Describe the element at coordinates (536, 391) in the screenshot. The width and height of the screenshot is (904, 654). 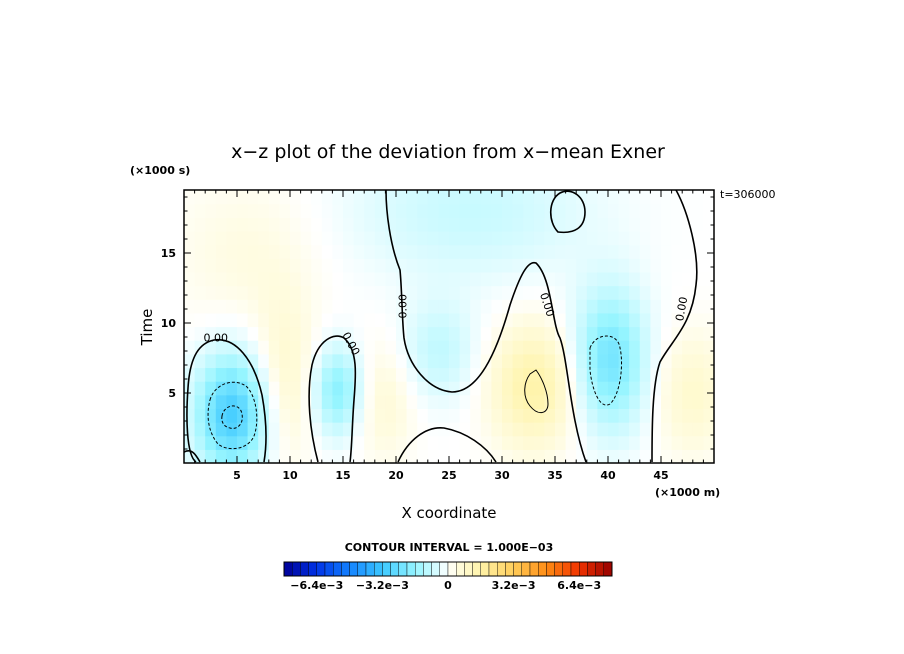
I see `positive-contour` at that location.